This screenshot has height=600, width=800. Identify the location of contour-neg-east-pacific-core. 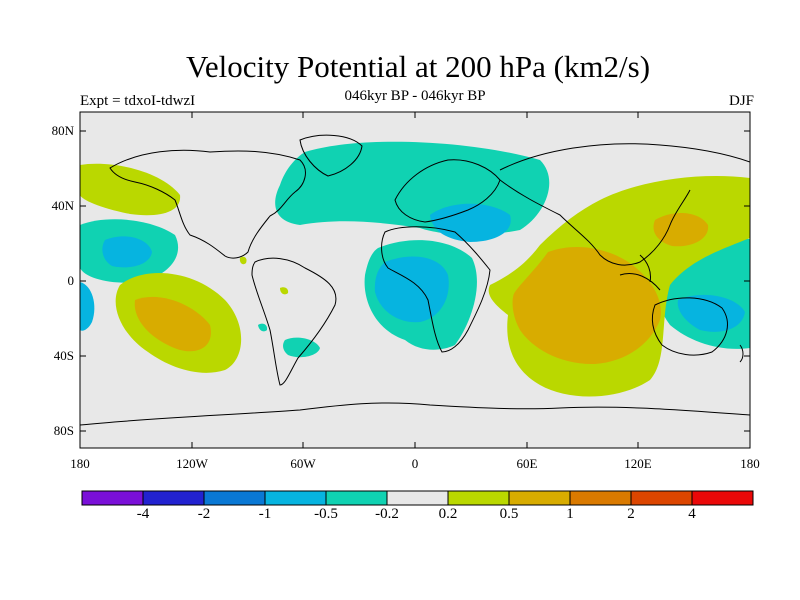
(127, 252).